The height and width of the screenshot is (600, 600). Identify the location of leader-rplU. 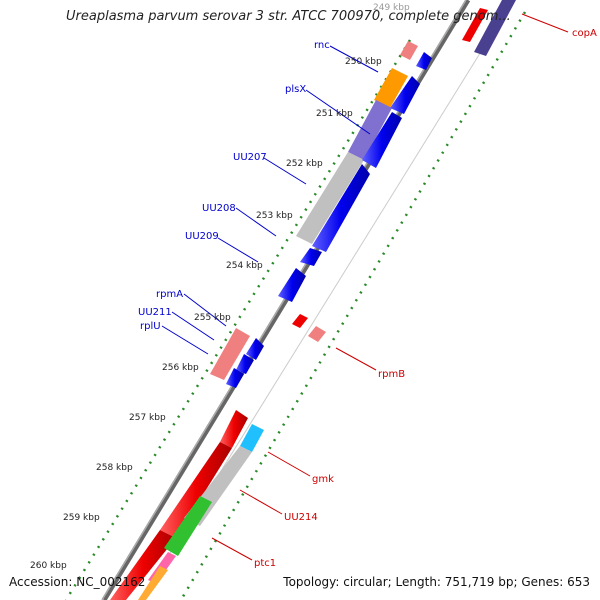
(185, 340).